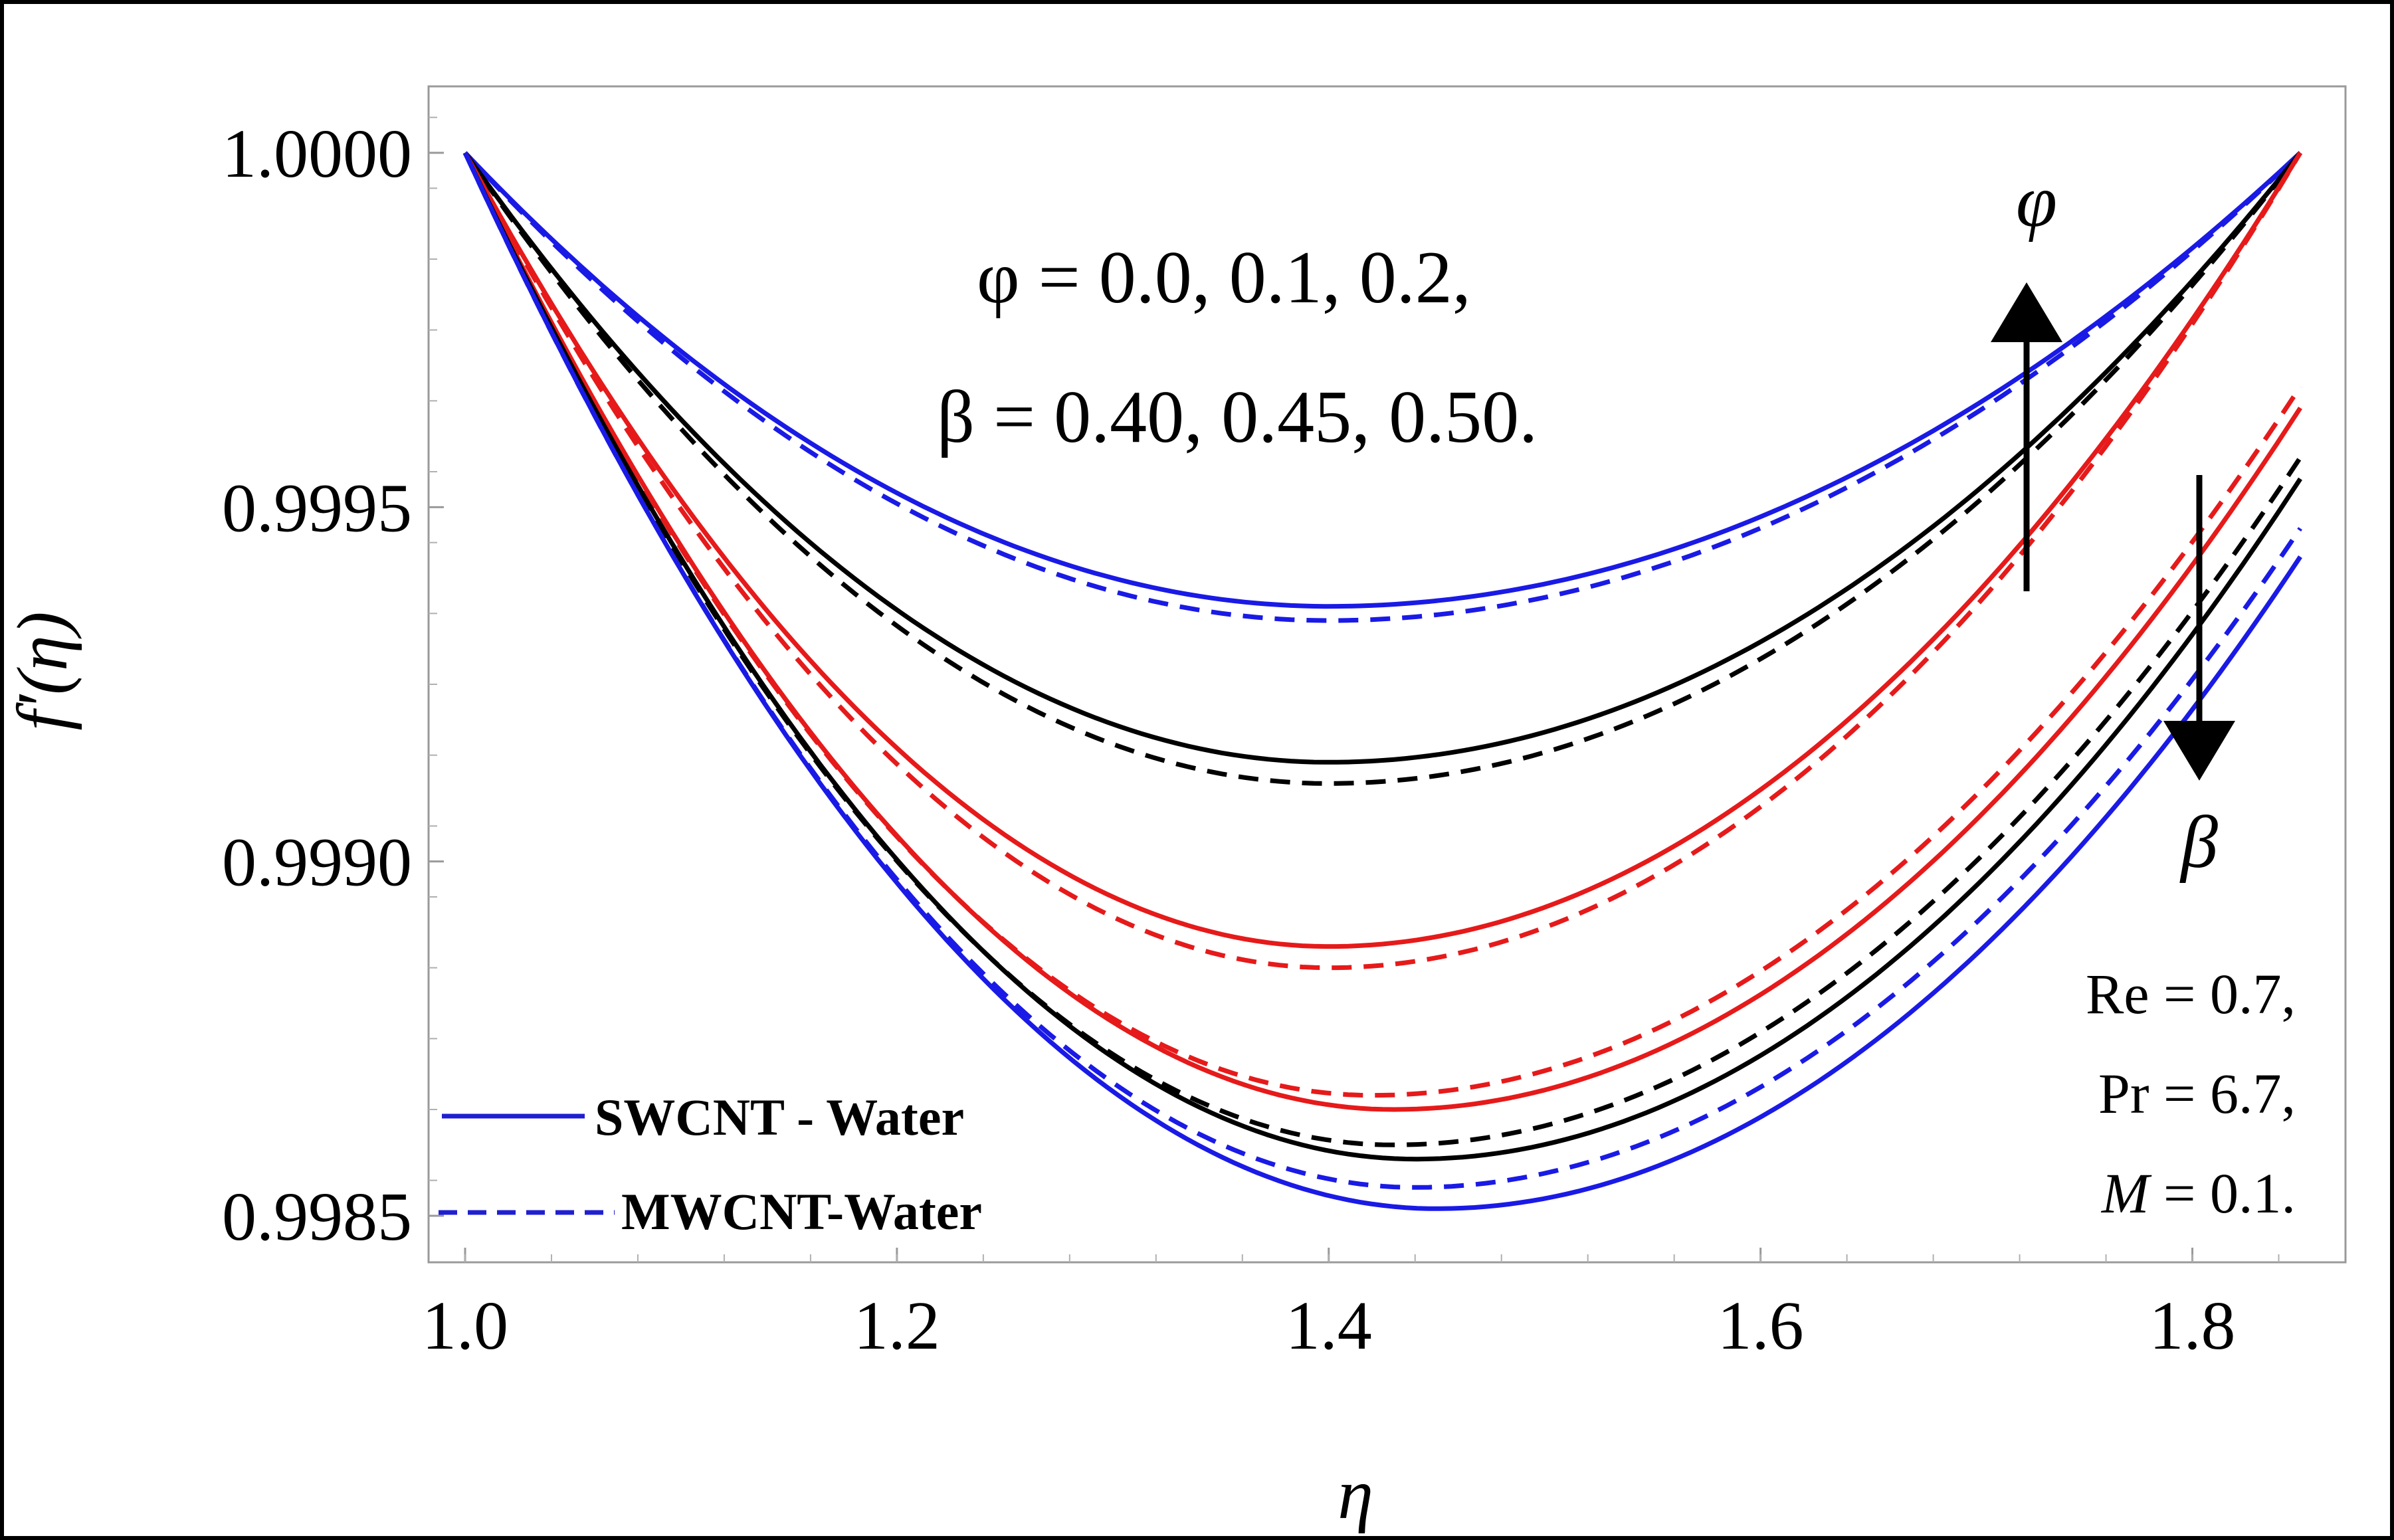  I want to click on legend-label-swcnt: SWCNT - Water, so click(779, 1117).